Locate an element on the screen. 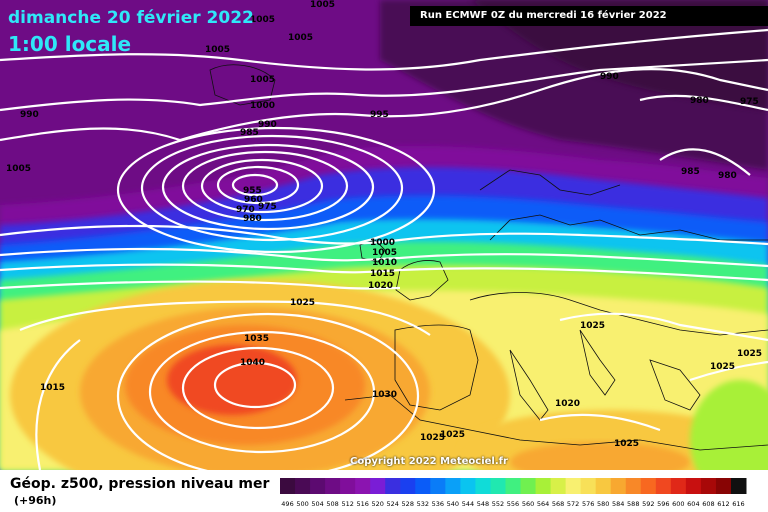  scale-label: 572 is located at coordinates (573, 504).